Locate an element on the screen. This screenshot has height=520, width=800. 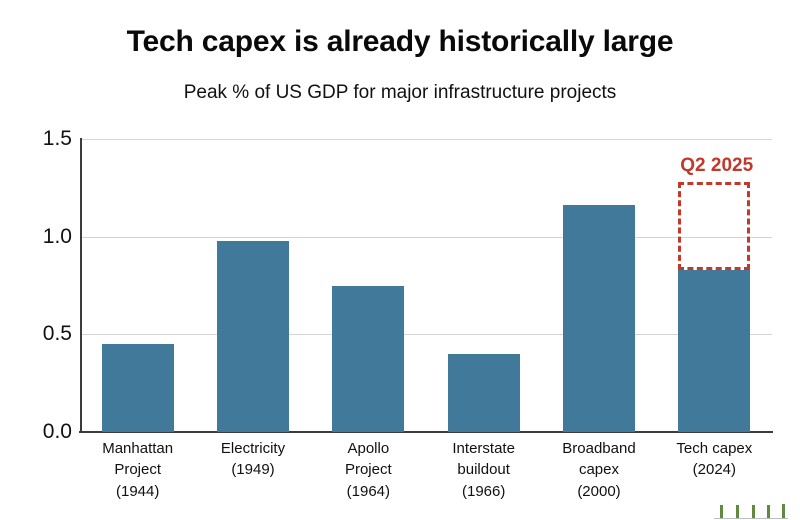
x-tick-label-line: Interstate is located at coordinates (483, 448).